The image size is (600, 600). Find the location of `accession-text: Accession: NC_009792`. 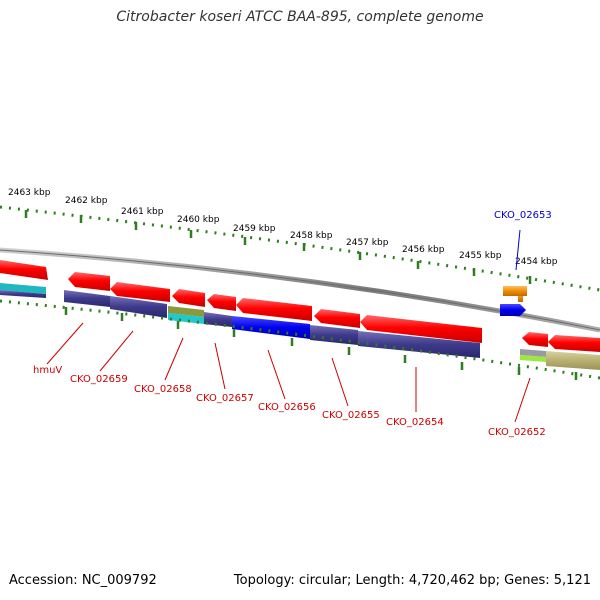

accession-text: Accession: NC_009792 is located at coordinates (83, 580).